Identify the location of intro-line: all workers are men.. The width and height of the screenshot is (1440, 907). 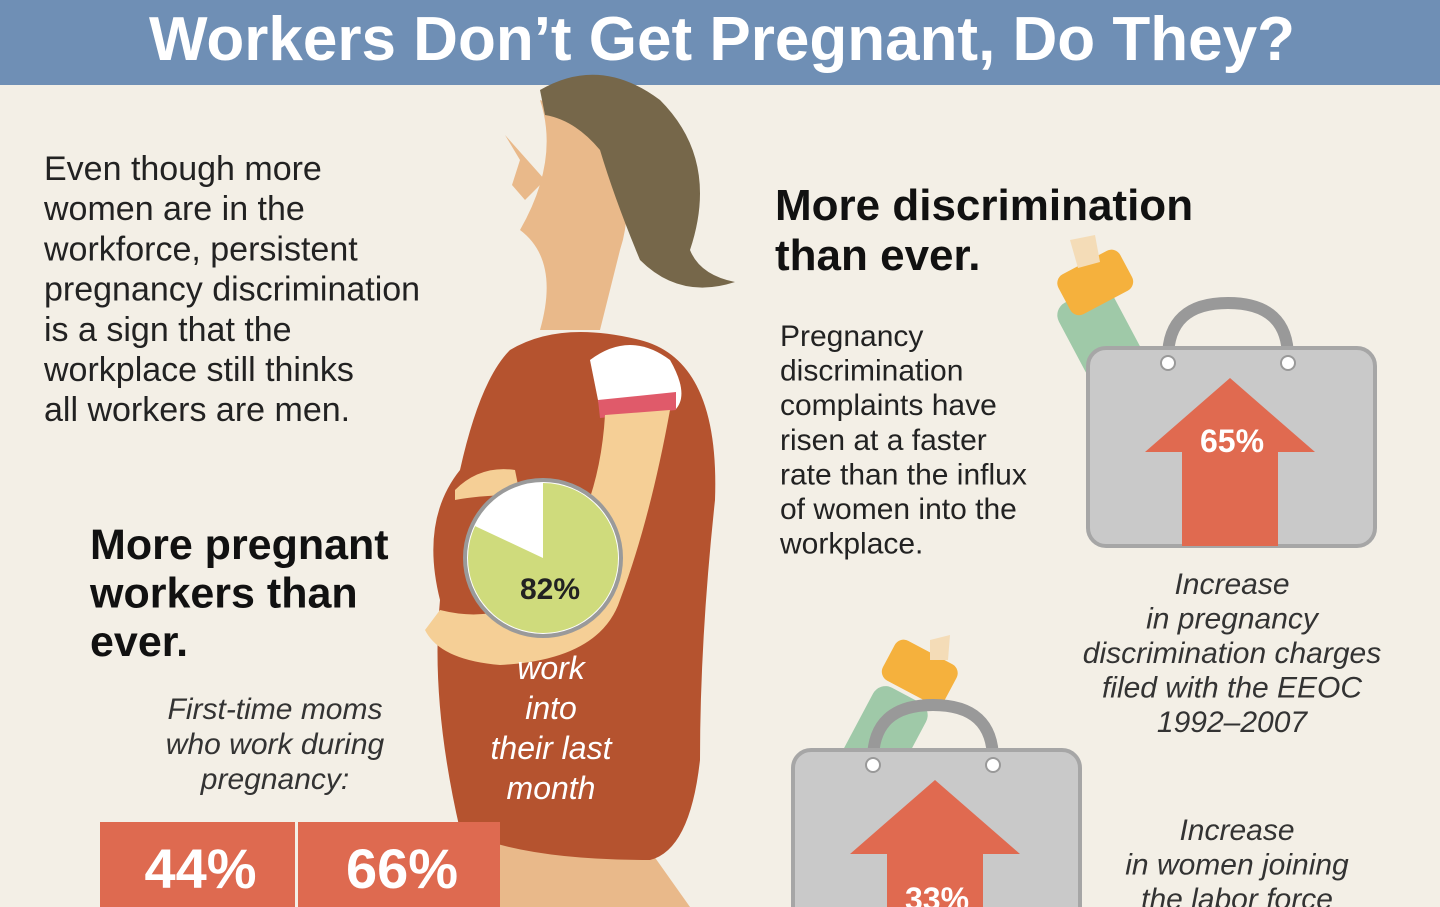
(197, 410).